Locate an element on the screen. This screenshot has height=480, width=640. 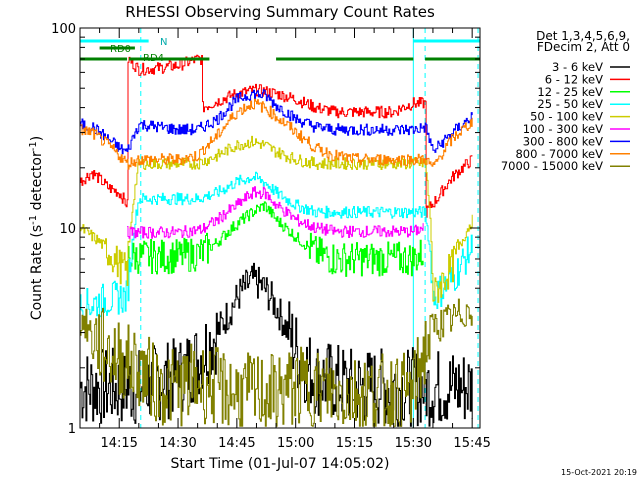
y-tick-label: 1 is located at coordinates (72, 429).